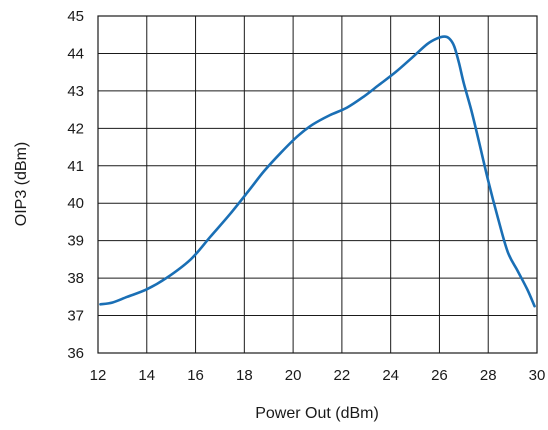  What do you see at coordinates (342, 375) in the screenshot?
I see `x-tick-label-5: 22` at bounding box center [342, 375].